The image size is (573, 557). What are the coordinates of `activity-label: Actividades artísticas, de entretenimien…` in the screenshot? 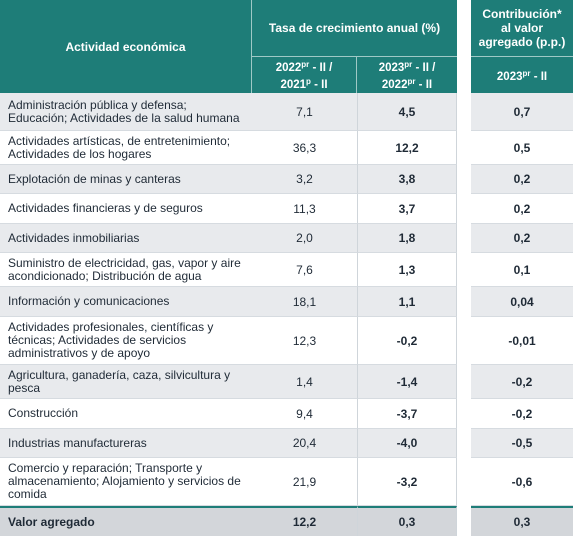 It's located at (126, 148).